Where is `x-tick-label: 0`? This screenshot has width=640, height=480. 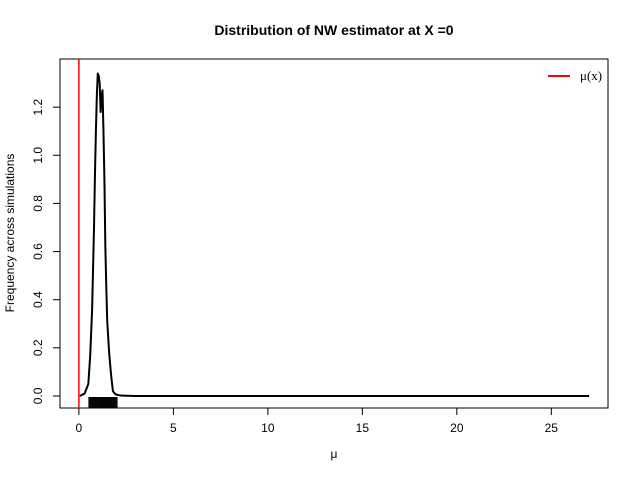
x-tick-label: 0 is located at coordinates (79, 428).